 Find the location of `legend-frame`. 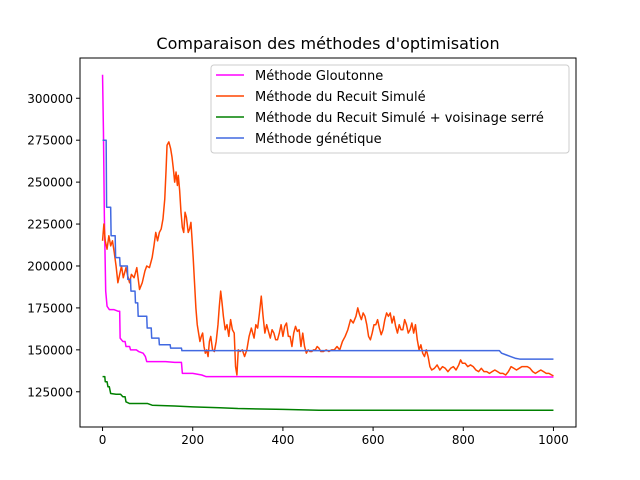

legend-frame is located at coordinates (390, 109).